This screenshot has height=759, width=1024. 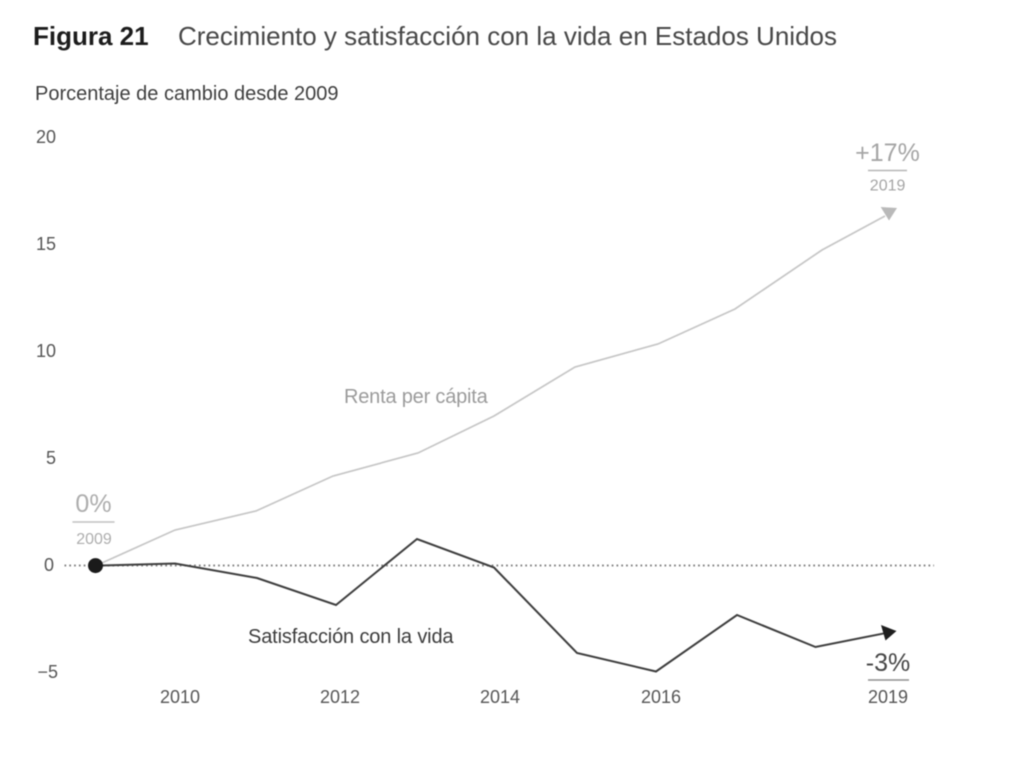 I want to click on svg-text: 0%, so click(x=93, y=504).